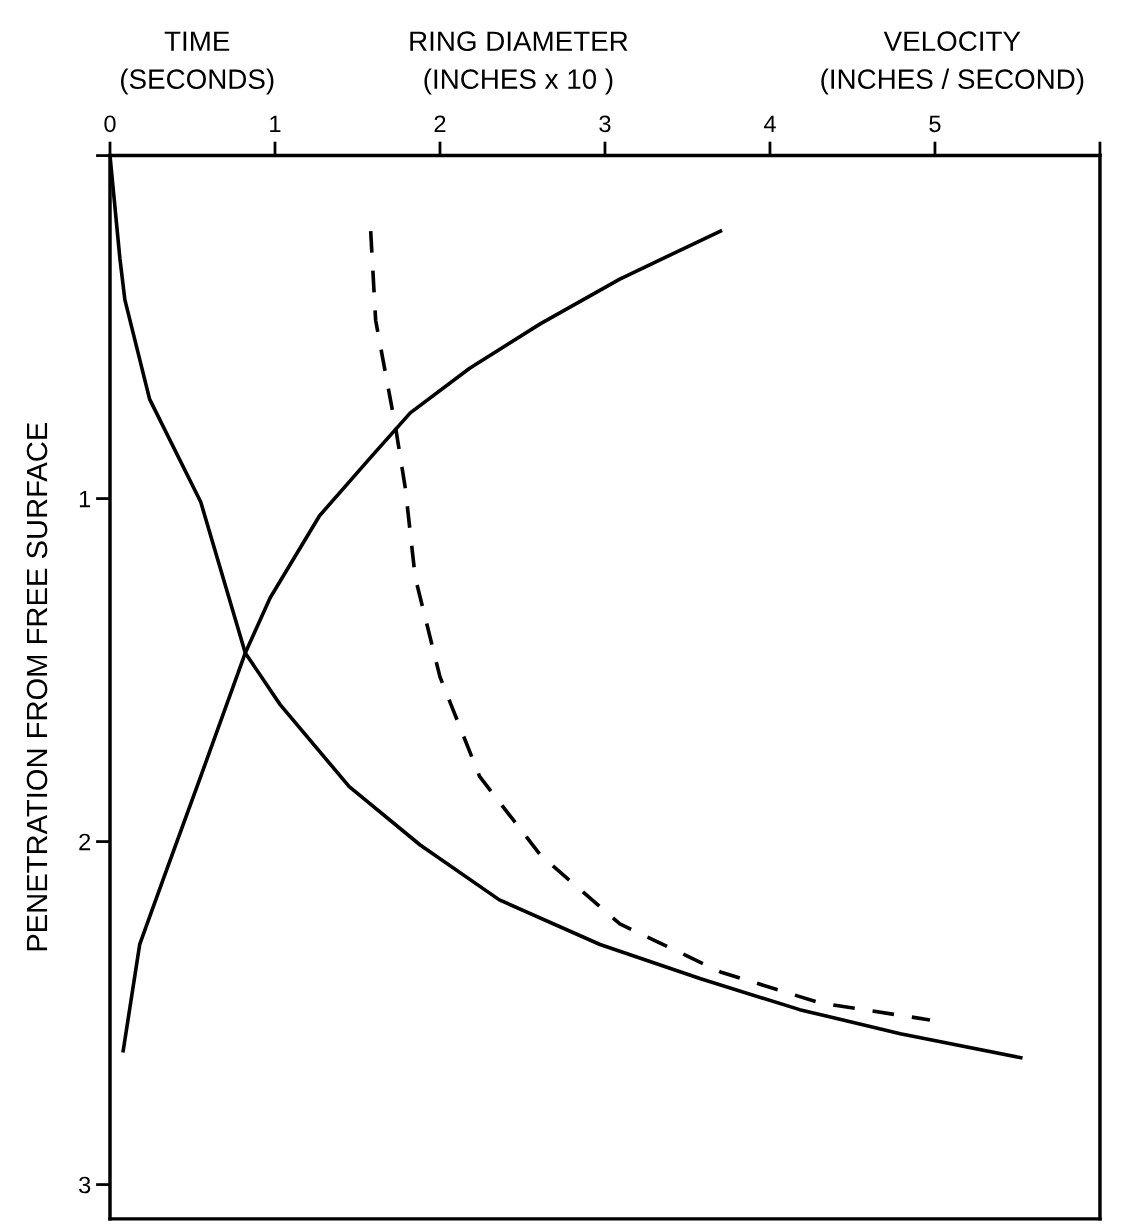 Image resolution: width=1127 pixels, height=1225 pixels. I want to click on x-tick-label: 2, so click(440, 123).